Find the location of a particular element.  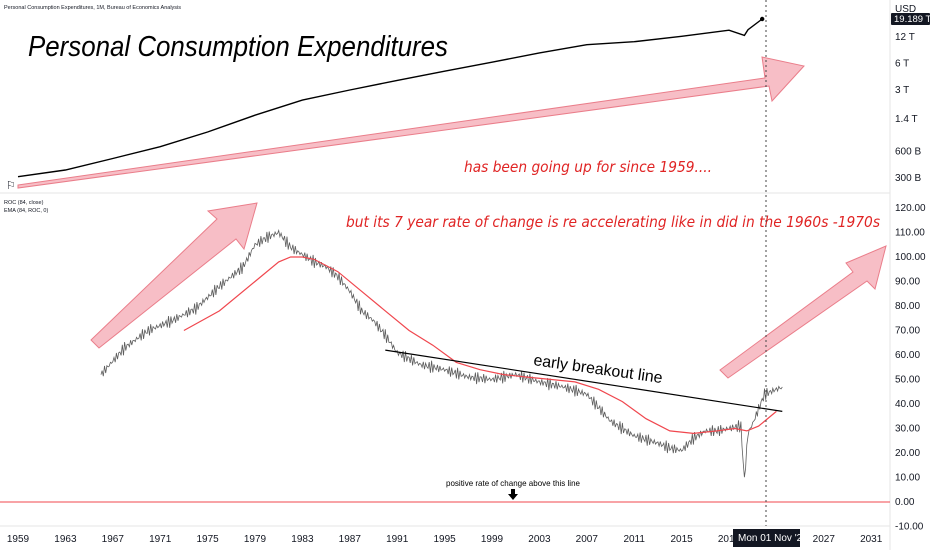

price-tick-label: 6 T is located at coordinates (902, 63).